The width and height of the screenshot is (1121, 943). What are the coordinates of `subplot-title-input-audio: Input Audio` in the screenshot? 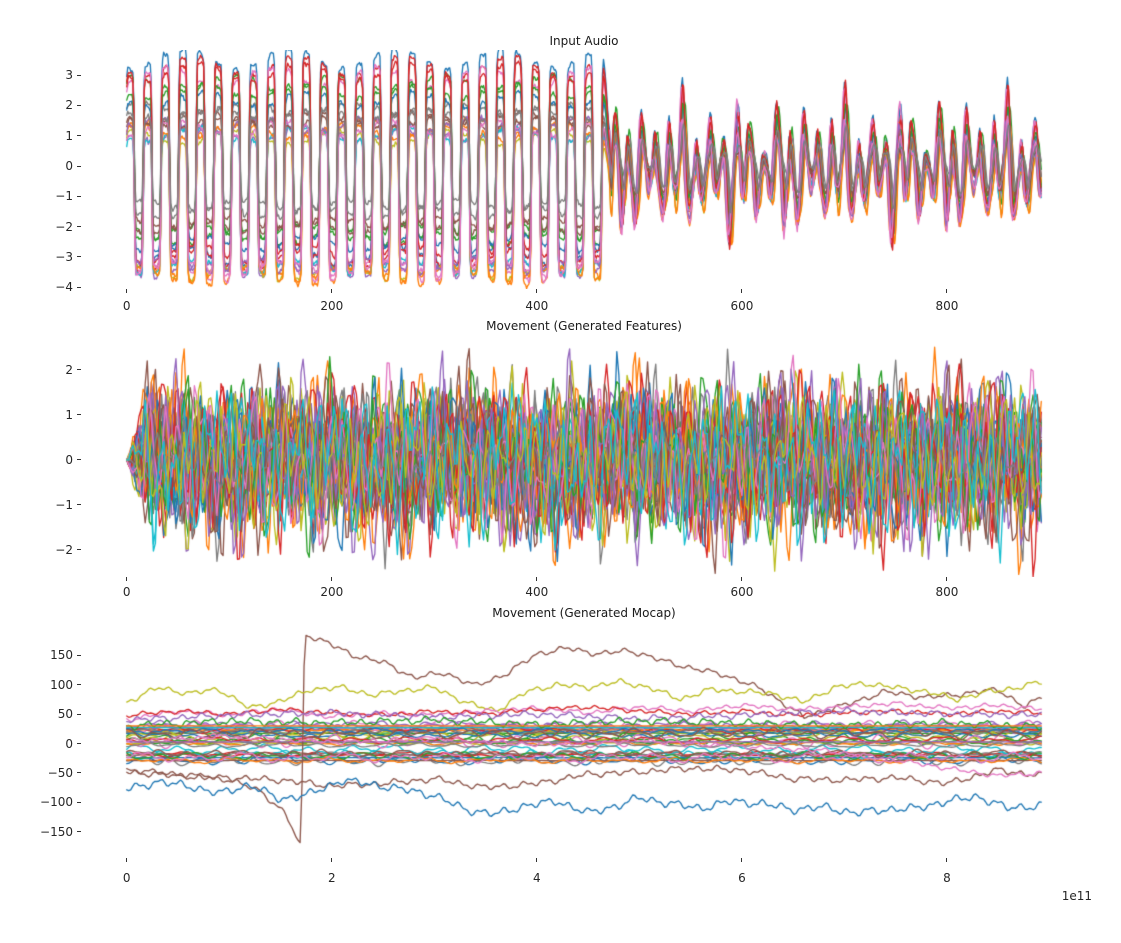 It's located at (584, 41).